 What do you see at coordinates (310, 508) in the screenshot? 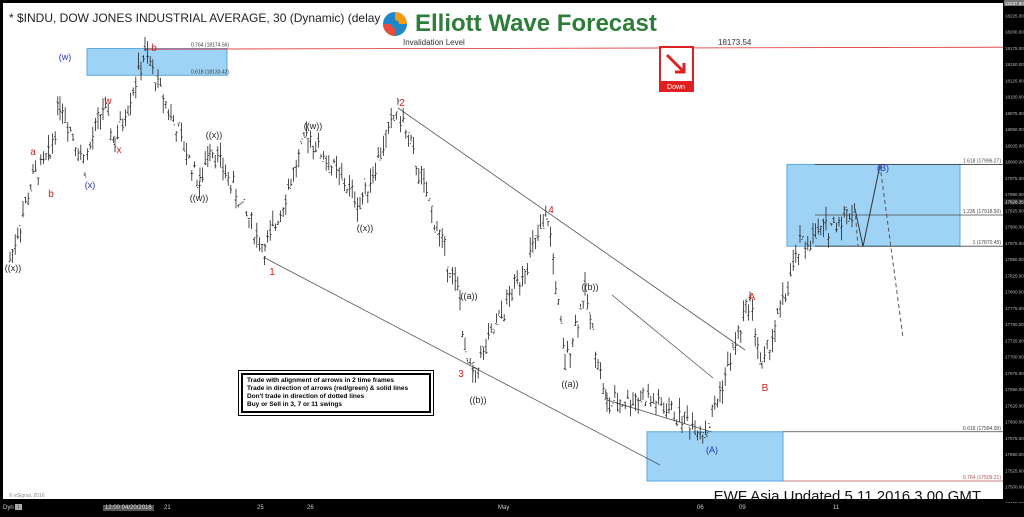
I see `time-label: 26` at bounding box center [310, 508].